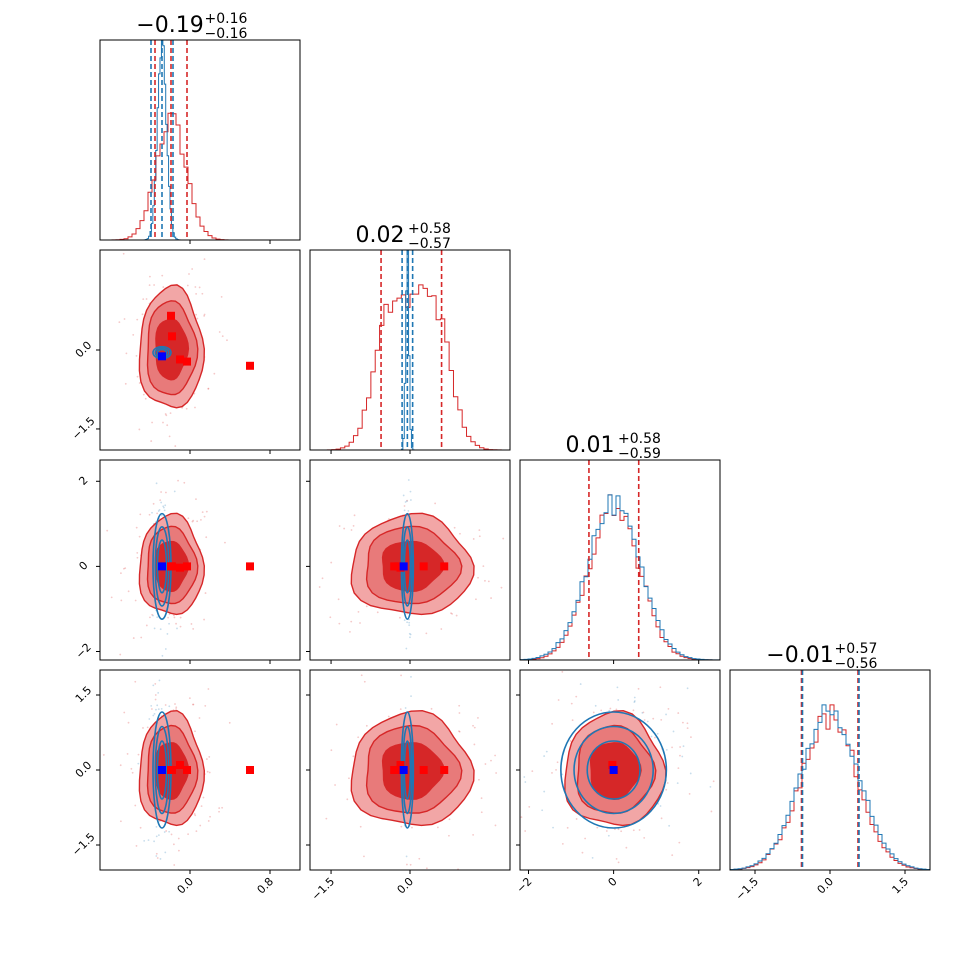  What do you see at coordinates (856, 649) in the screenshot?
I see `diag-title-plus-3: +0.57` at bounding box center [856, 649].